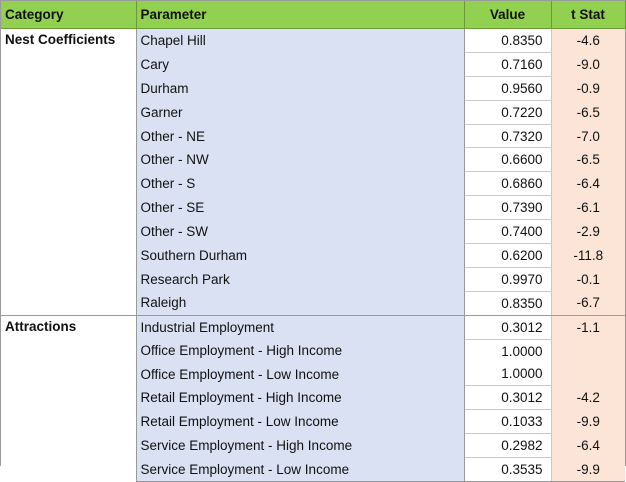  I want to click on value-cell: 0.9560, so click(507, 88).